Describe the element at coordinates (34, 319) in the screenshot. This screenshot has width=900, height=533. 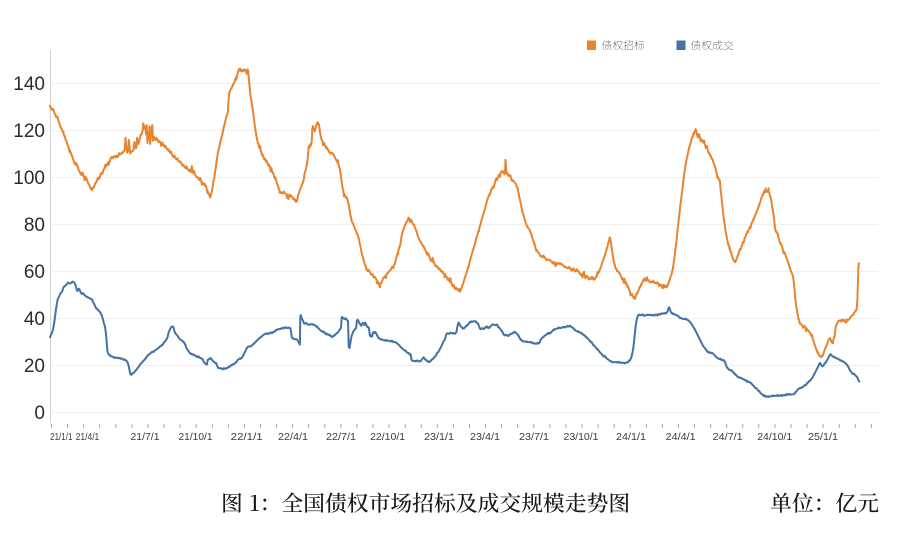
I see `svg-text: 40` at that location.